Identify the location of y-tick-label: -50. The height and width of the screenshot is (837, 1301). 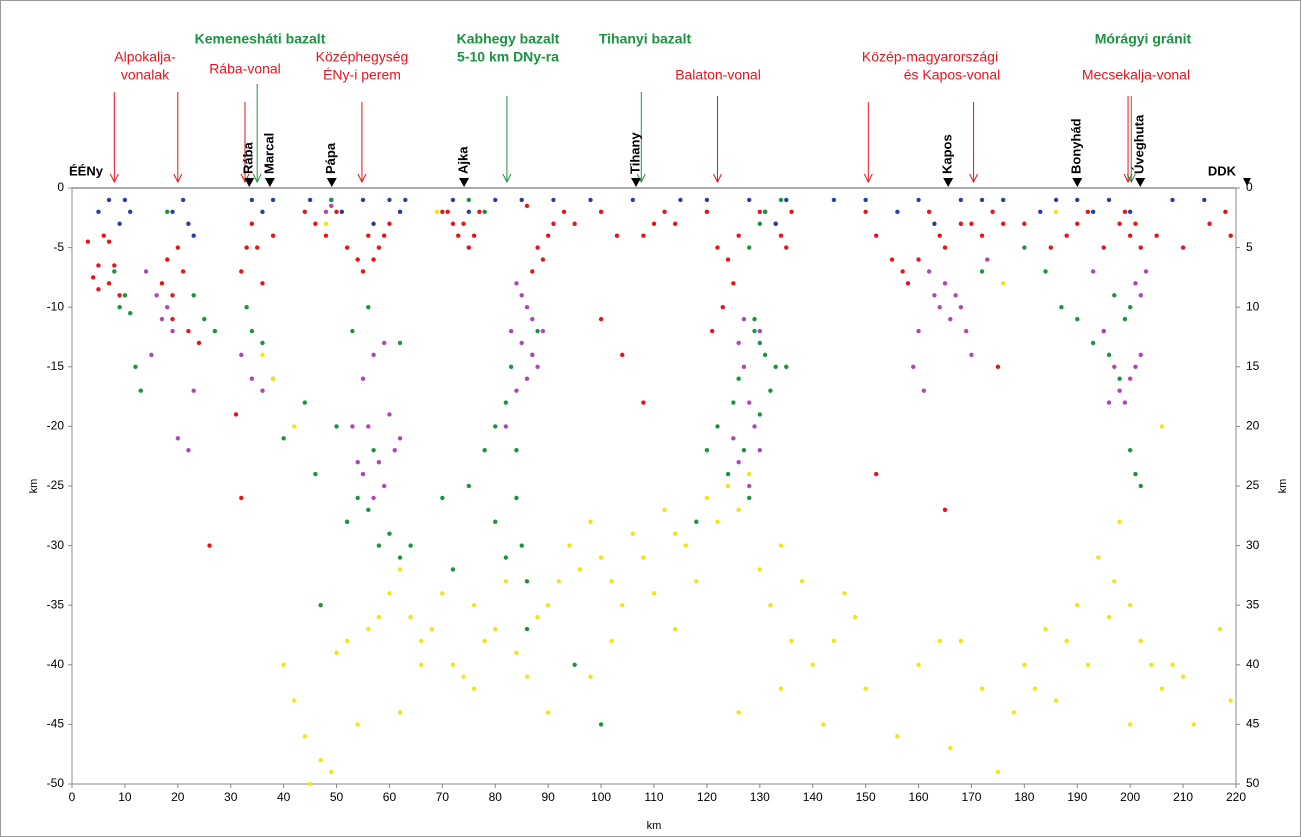
(56, 783).